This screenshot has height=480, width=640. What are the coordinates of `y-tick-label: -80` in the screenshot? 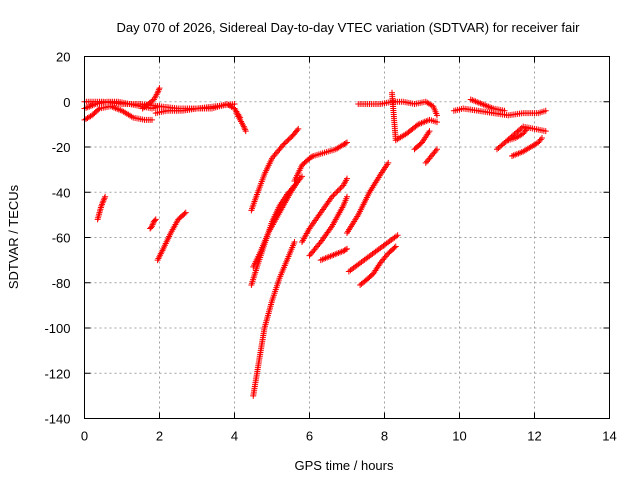 It's located at (61, 283).